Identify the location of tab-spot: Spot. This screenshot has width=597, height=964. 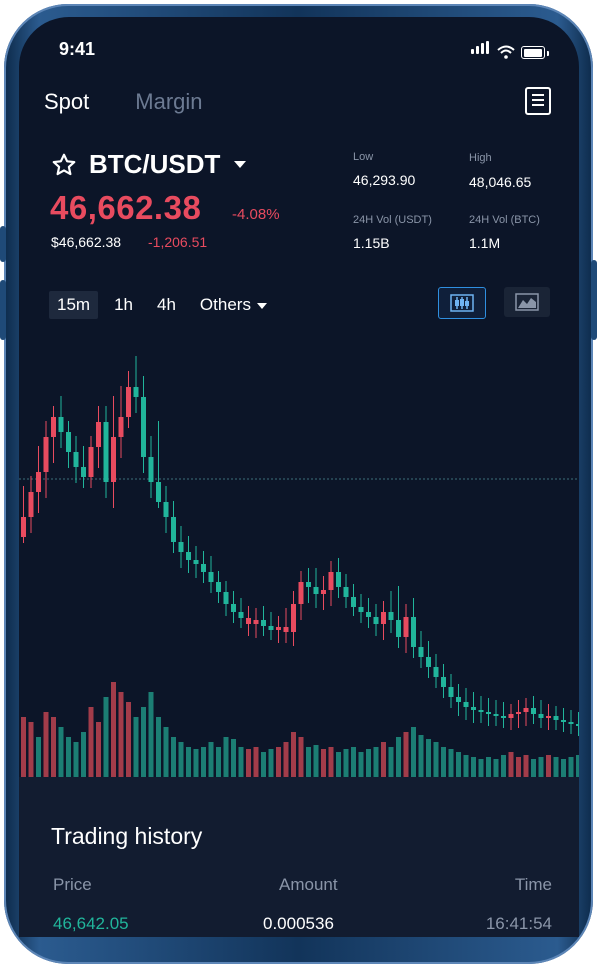
(67, 101).